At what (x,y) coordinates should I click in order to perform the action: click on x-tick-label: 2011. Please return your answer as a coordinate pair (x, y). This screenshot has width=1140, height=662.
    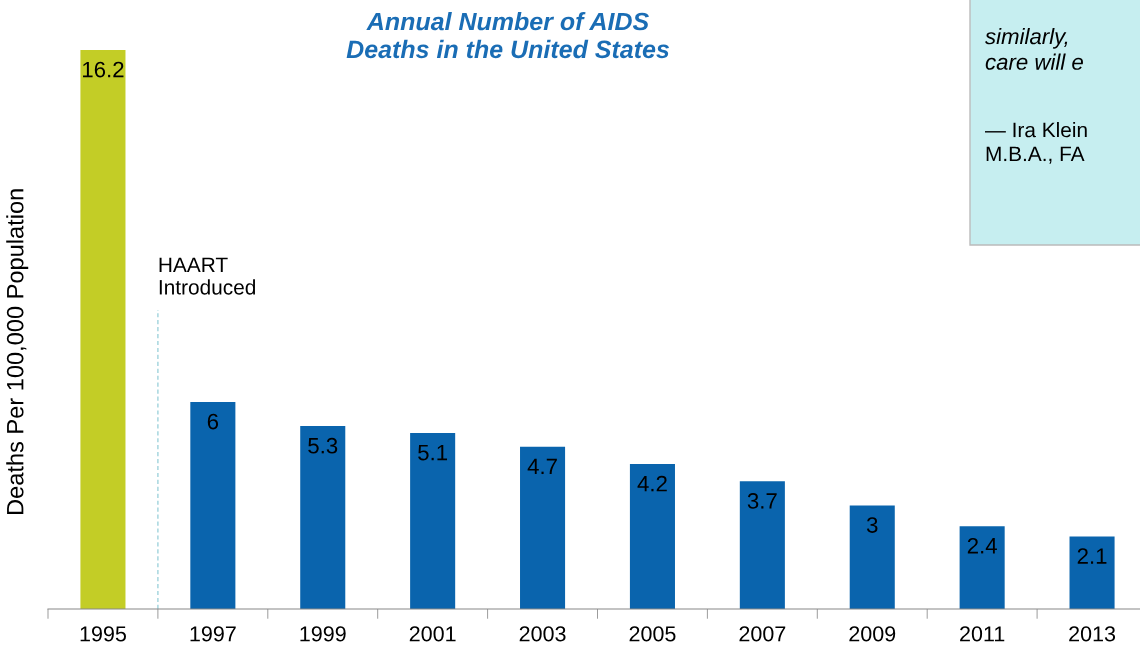
    Looking at the image, I should click on (982, 634).